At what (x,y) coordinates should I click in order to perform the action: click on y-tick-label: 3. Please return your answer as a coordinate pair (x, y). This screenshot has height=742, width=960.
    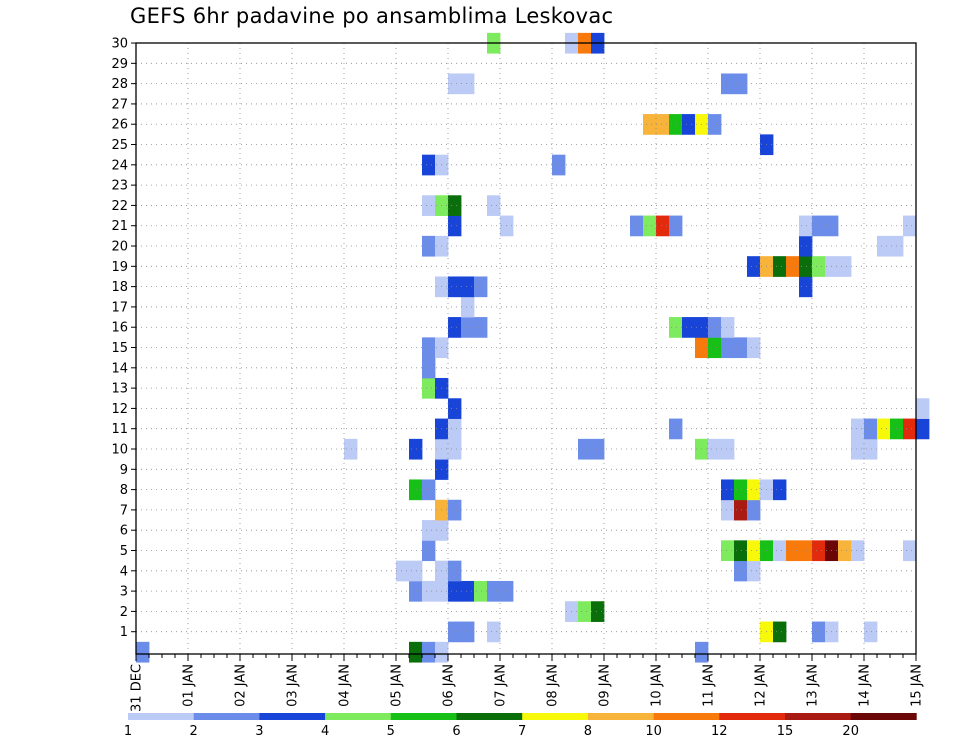
    Looking at the image, I should click on (124, 592).